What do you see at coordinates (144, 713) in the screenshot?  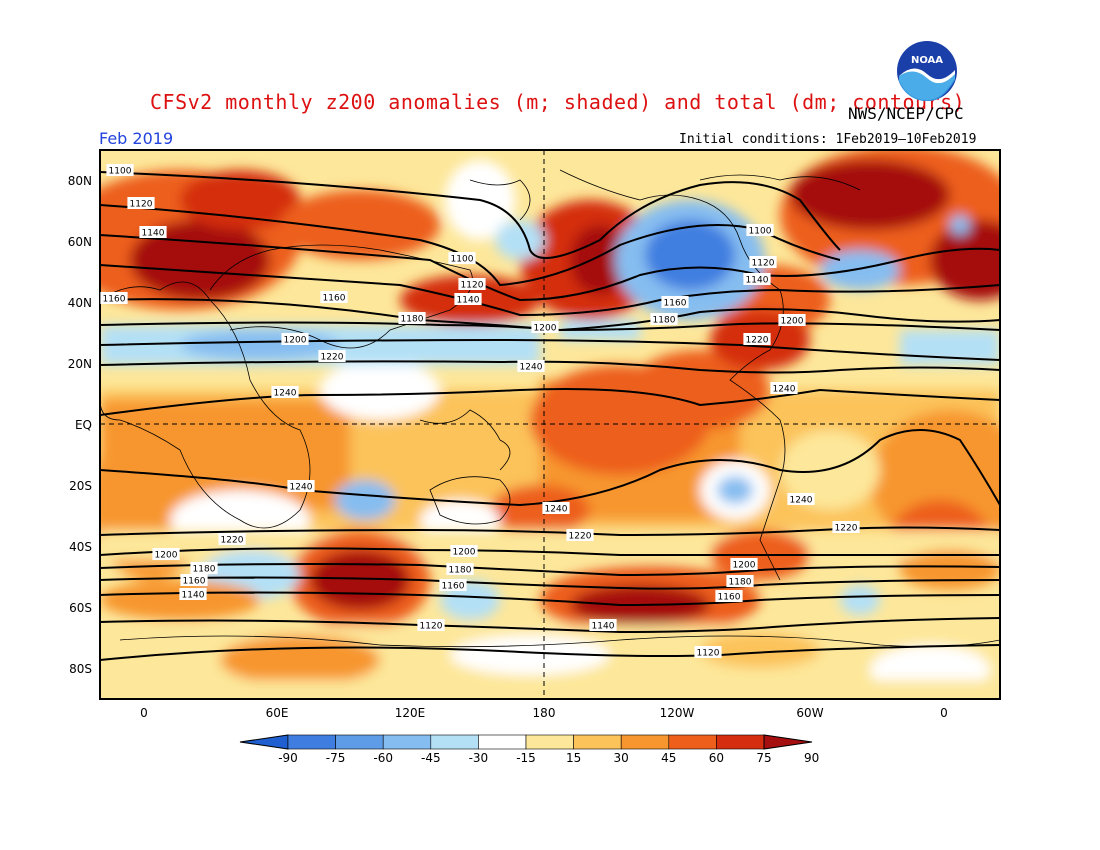 I see `lon-label: 0` at bounding box center [144, 713].